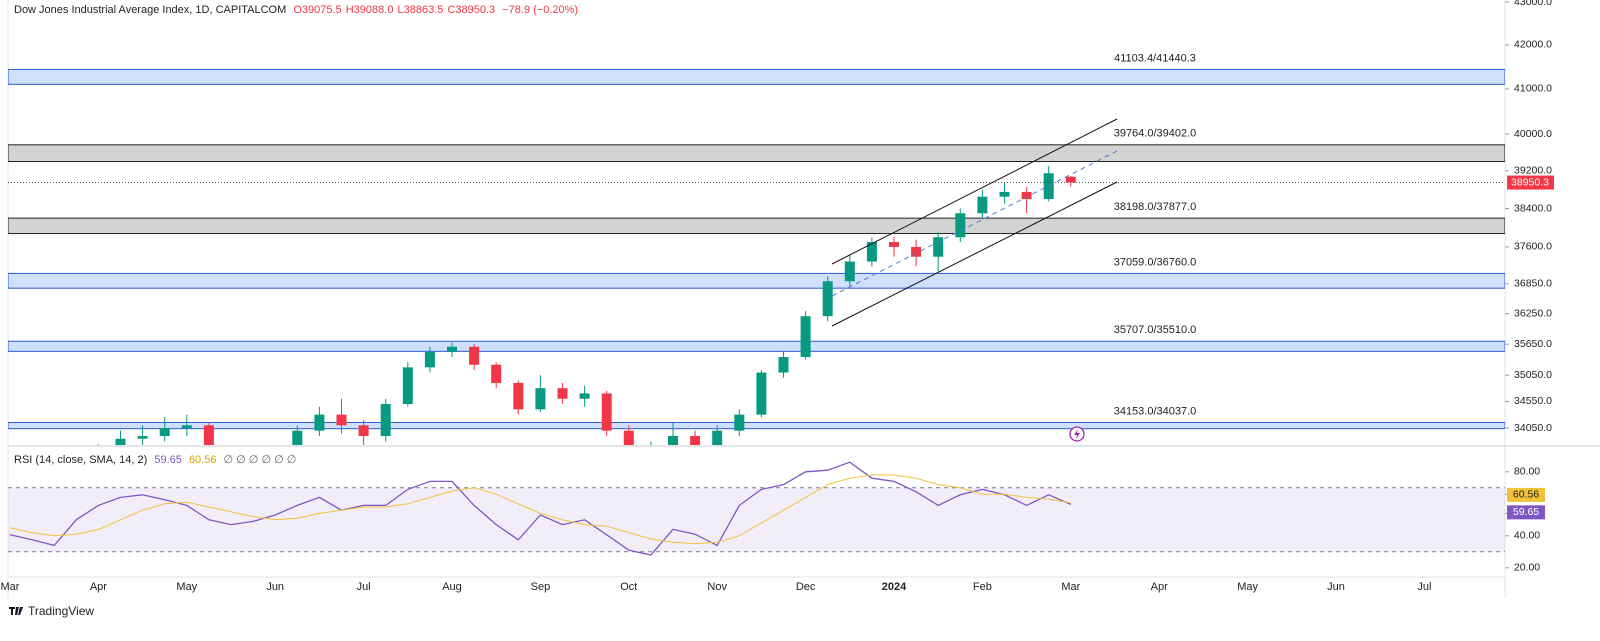  Describe the element at coordinates (81, 460) in the screenshot. I see `rsi-title: RSI (14, close, SMA, 14, 2)` at that location.